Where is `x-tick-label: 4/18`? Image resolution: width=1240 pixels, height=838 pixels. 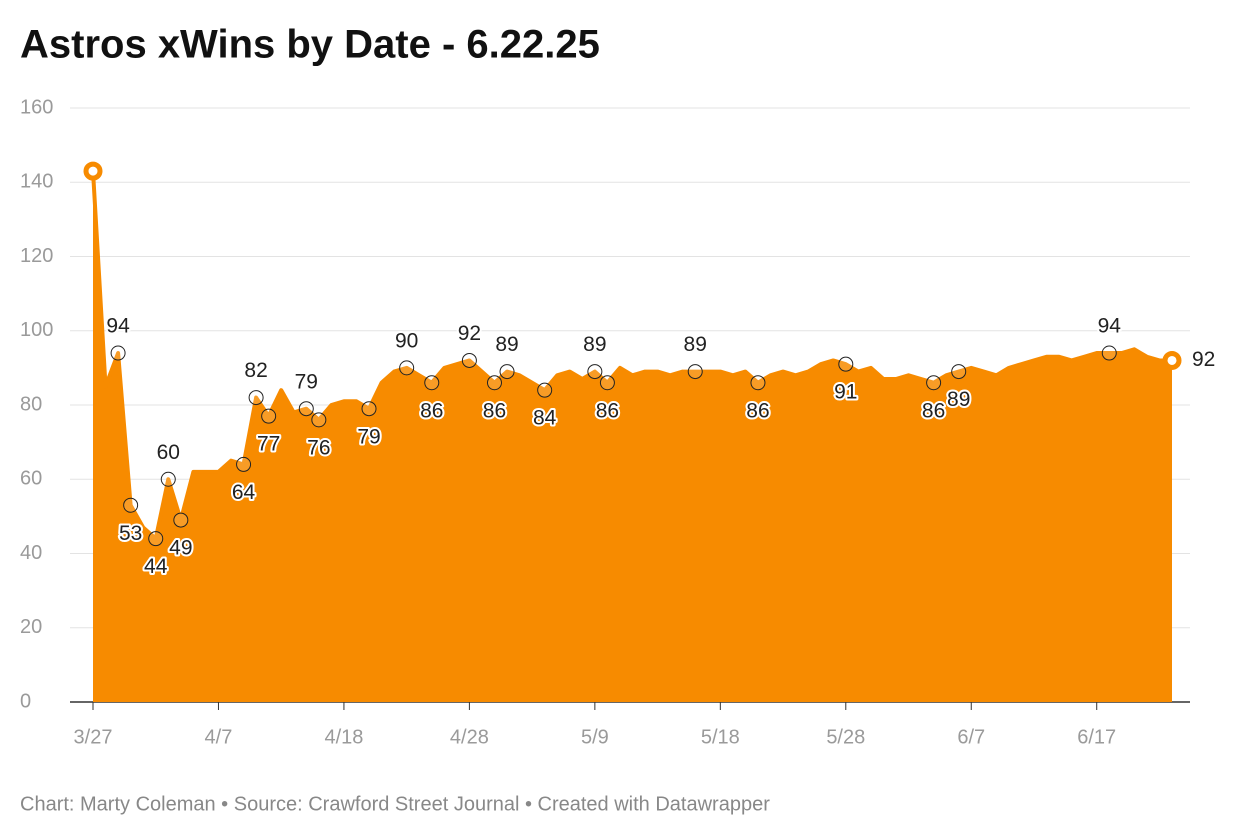 x-tick-label: 4/18 is located at coordinates (343, 737).